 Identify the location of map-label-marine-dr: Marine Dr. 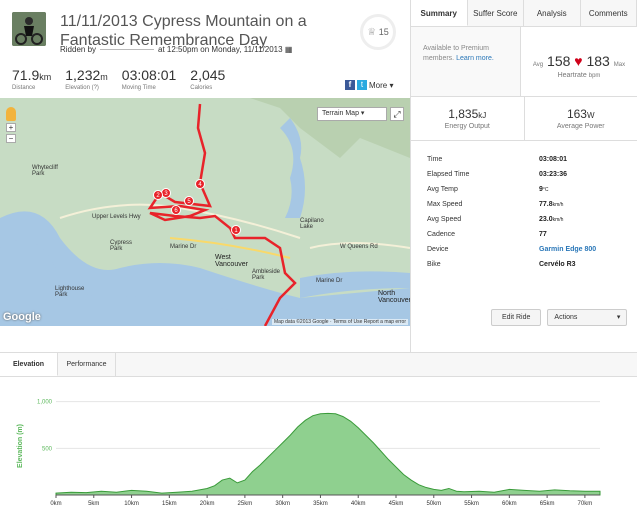
(183, 247).